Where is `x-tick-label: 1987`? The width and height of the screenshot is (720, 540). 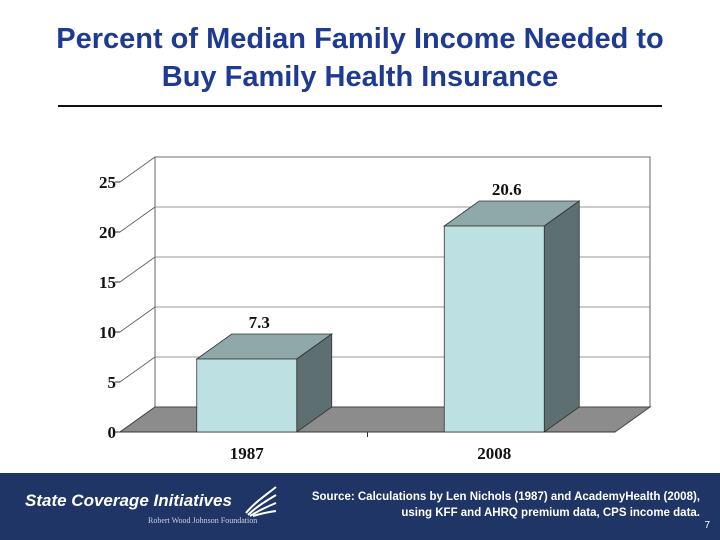 x-tick-label: 1987 is located at coordinates (247, 453).